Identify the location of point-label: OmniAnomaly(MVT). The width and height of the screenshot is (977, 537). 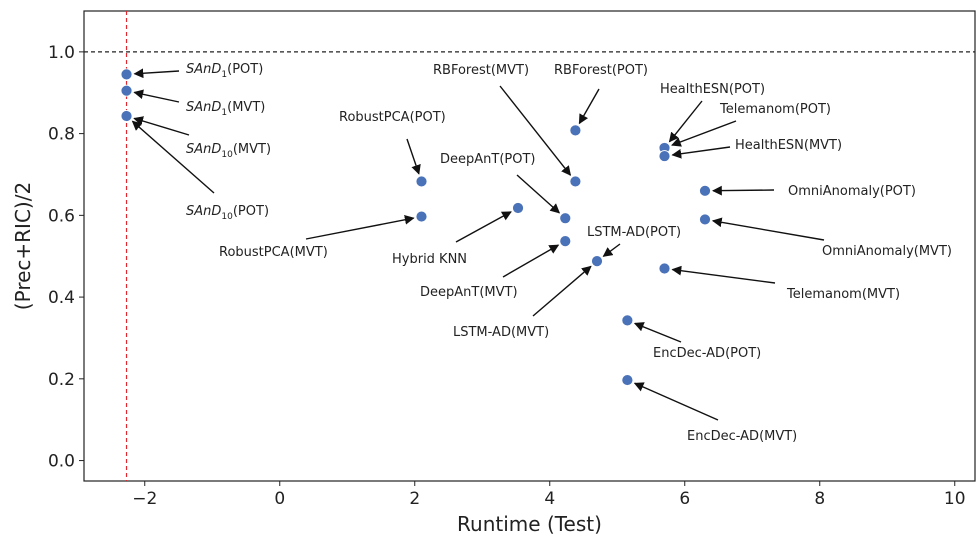
(887, 251).